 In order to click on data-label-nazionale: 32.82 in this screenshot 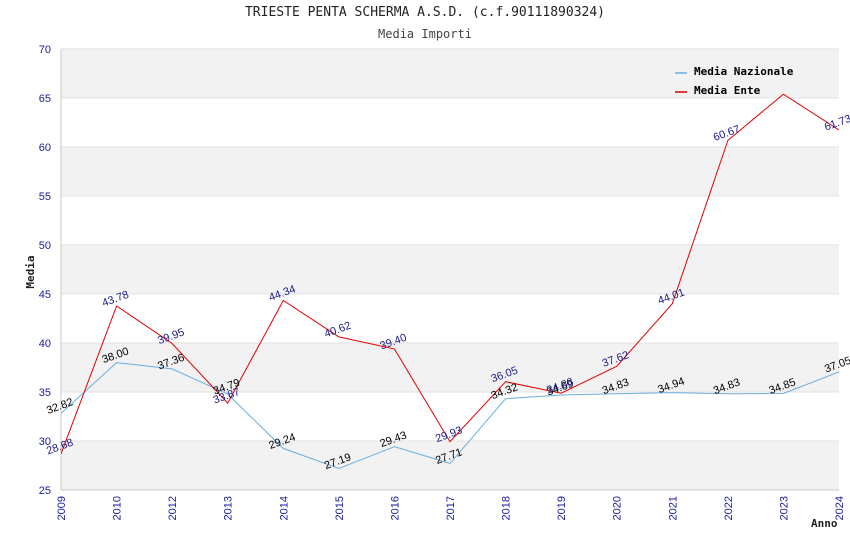, I will do `click(60, 406)`.